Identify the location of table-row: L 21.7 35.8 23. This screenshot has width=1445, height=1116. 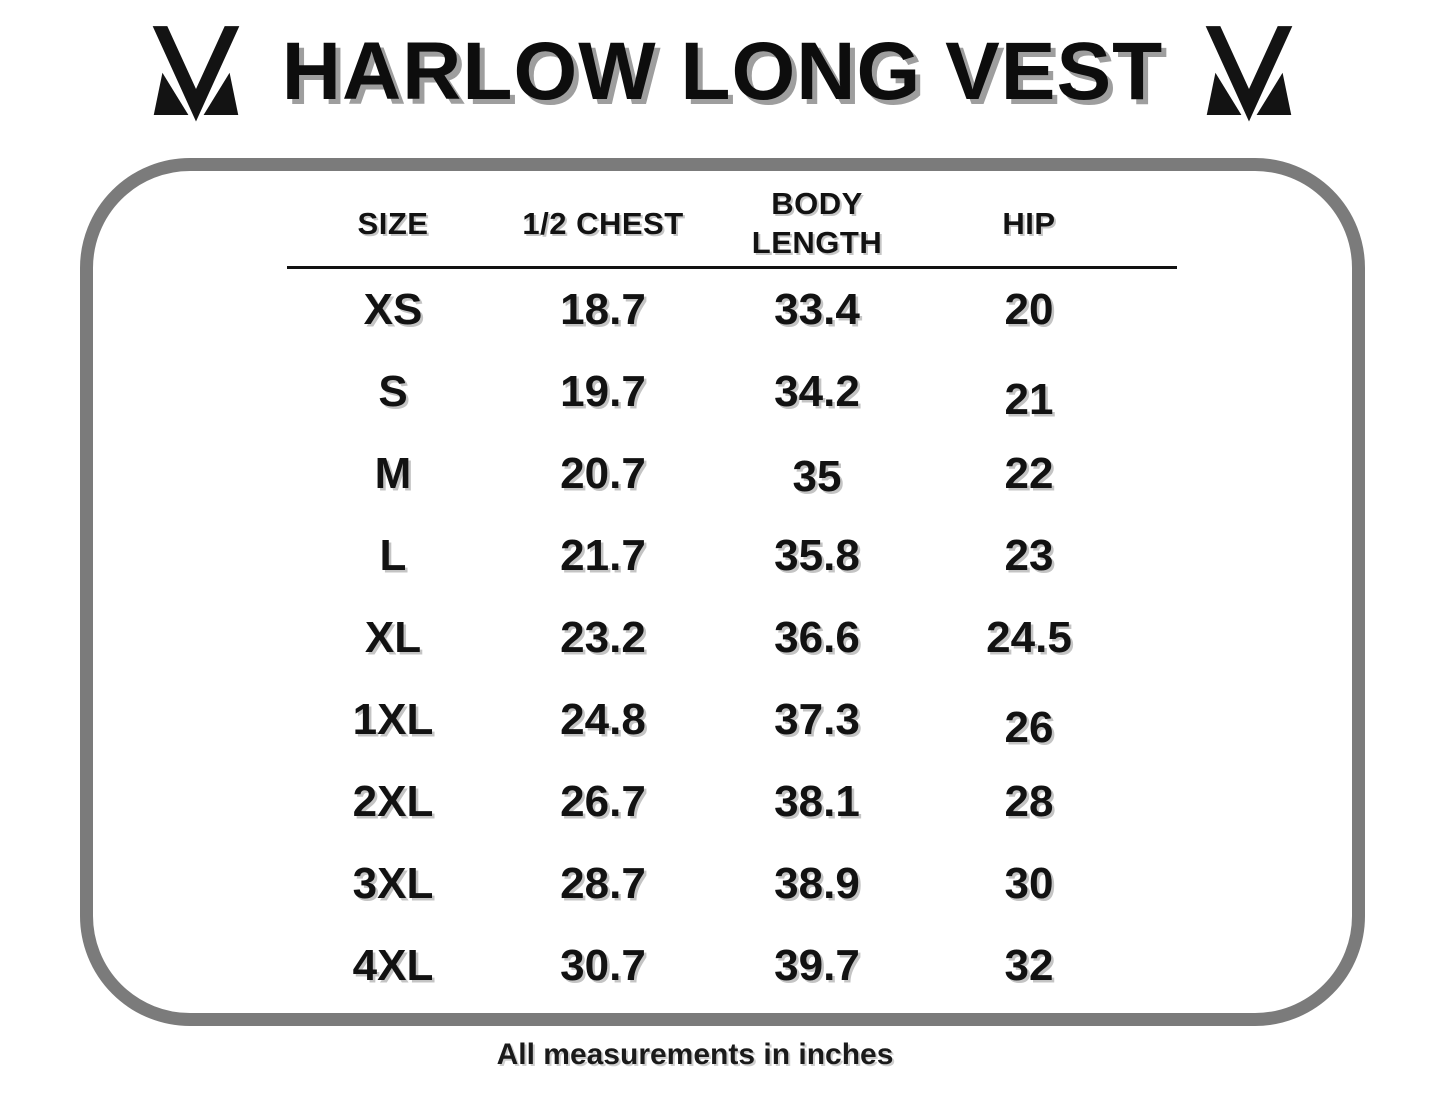
(732, 556).